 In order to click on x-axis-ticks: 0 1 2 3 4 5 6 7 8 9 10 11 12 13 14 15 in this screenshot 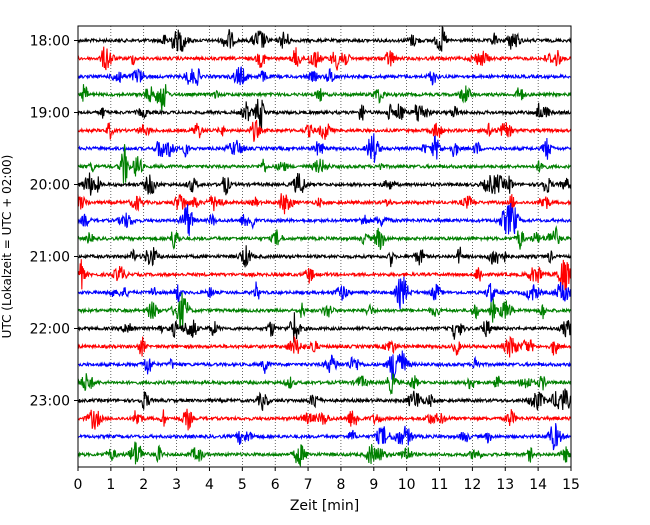, I will do `click(327, 480)`.